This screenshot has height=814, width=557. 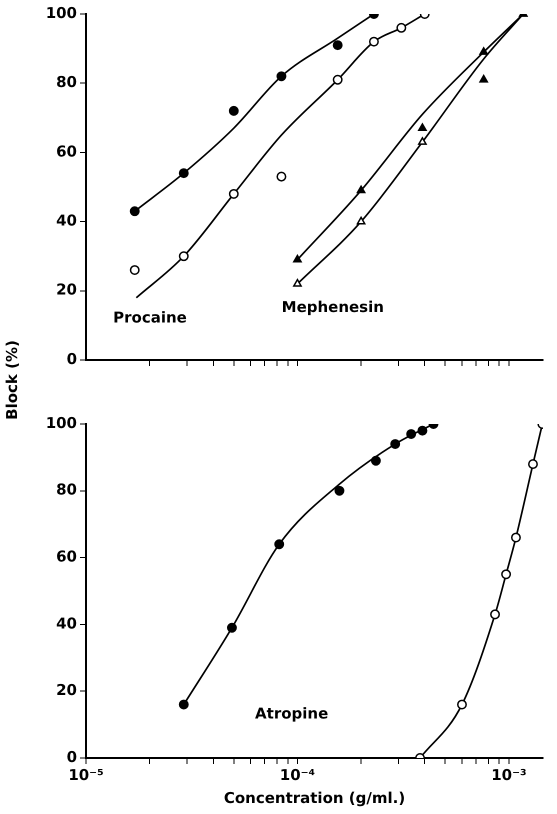 I want to click on annotation: Mephenesin, so click(x=333, y=307).